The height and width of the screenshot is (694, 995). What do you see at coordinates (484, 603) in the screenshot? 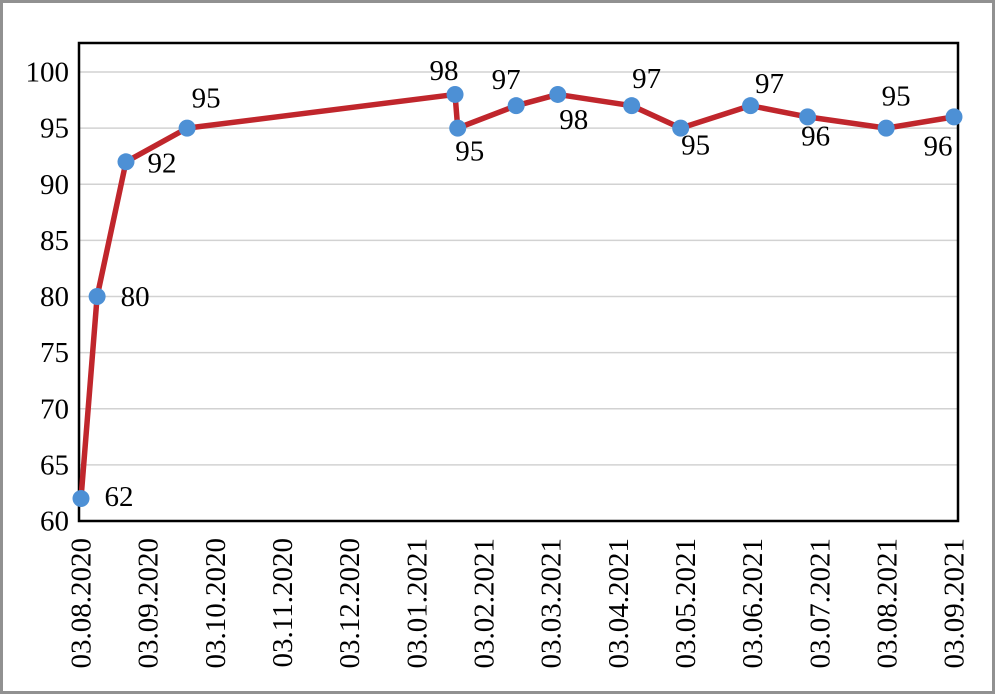
I see `x-tick-label: 03.02.2021` at bounding box center [484, 603].